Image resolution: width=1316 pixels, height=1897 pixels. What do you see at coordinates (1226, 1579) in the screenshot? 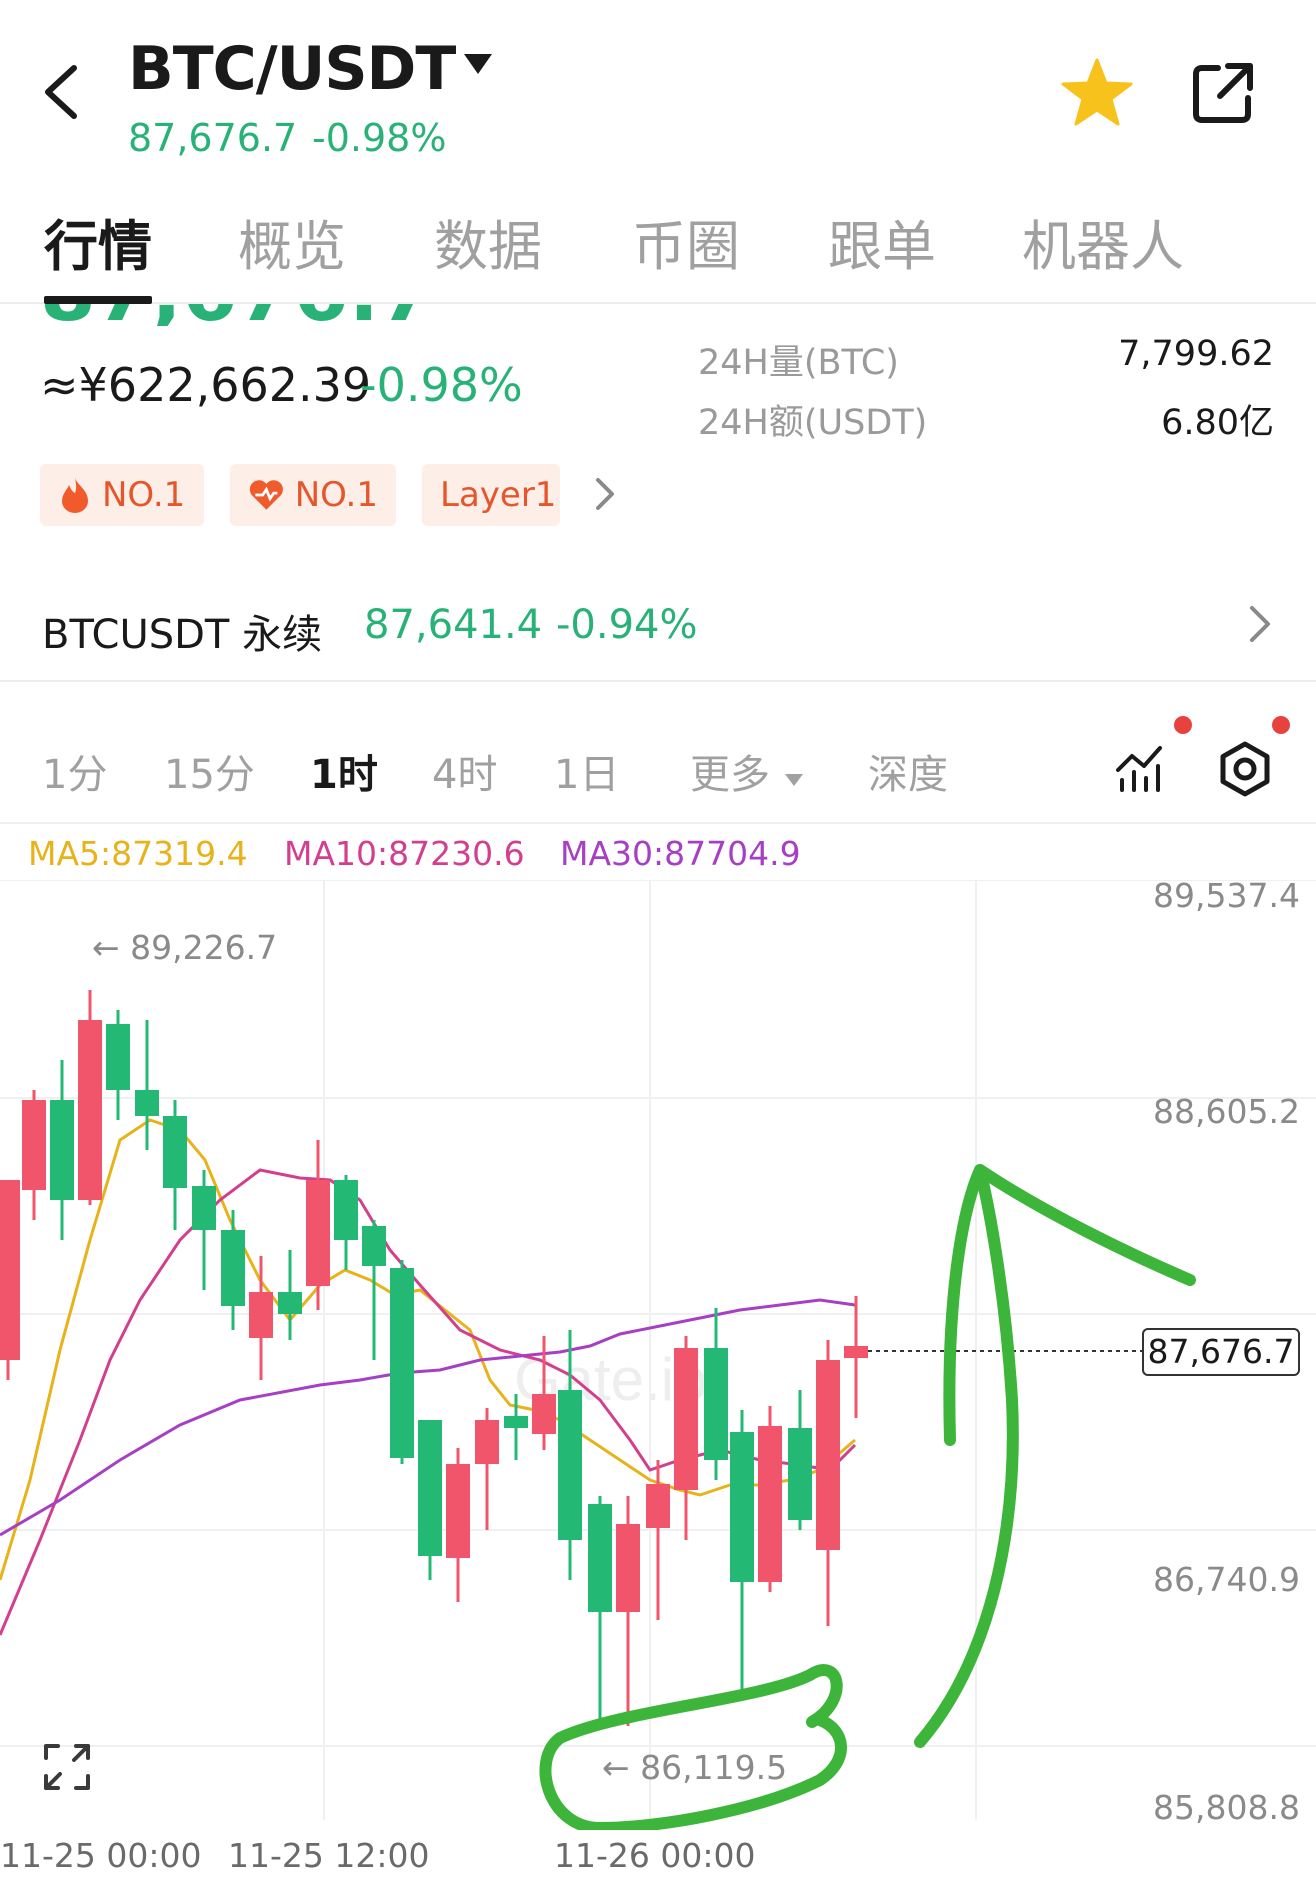
I see `price-axis-label: 86,740.9` at bounding box center [1226, 1579].